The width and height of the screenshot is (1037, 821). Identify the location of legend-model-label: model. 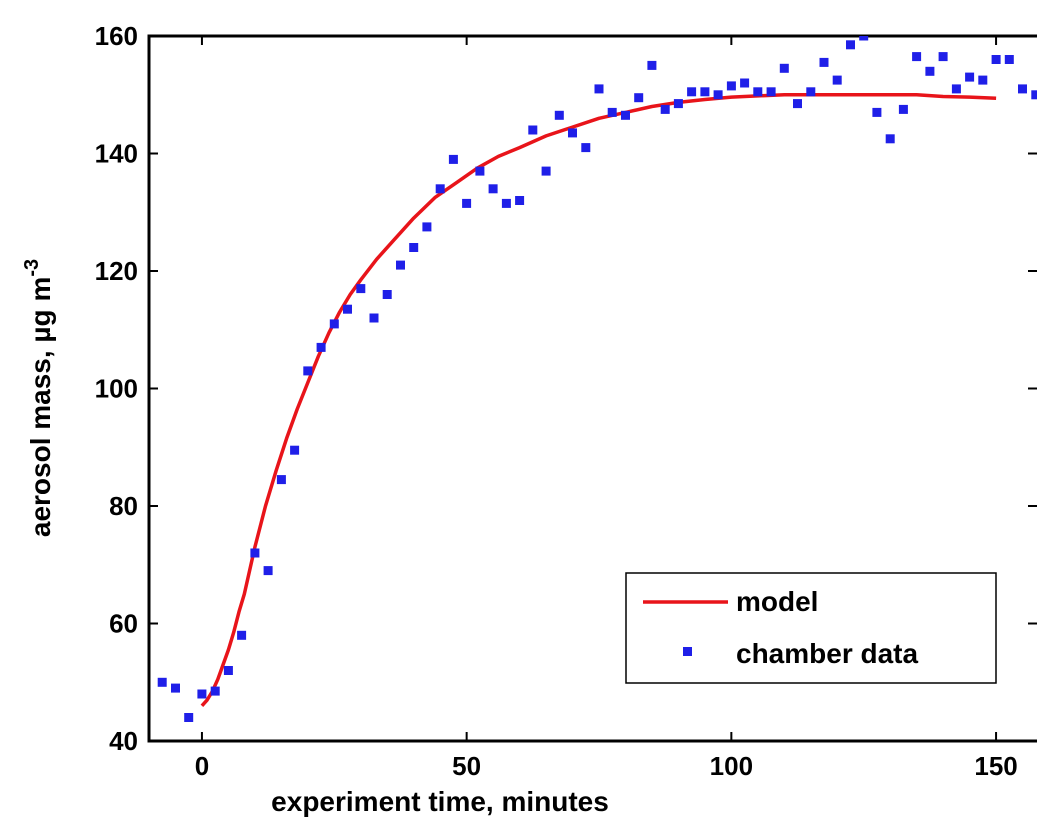
(777, 601).